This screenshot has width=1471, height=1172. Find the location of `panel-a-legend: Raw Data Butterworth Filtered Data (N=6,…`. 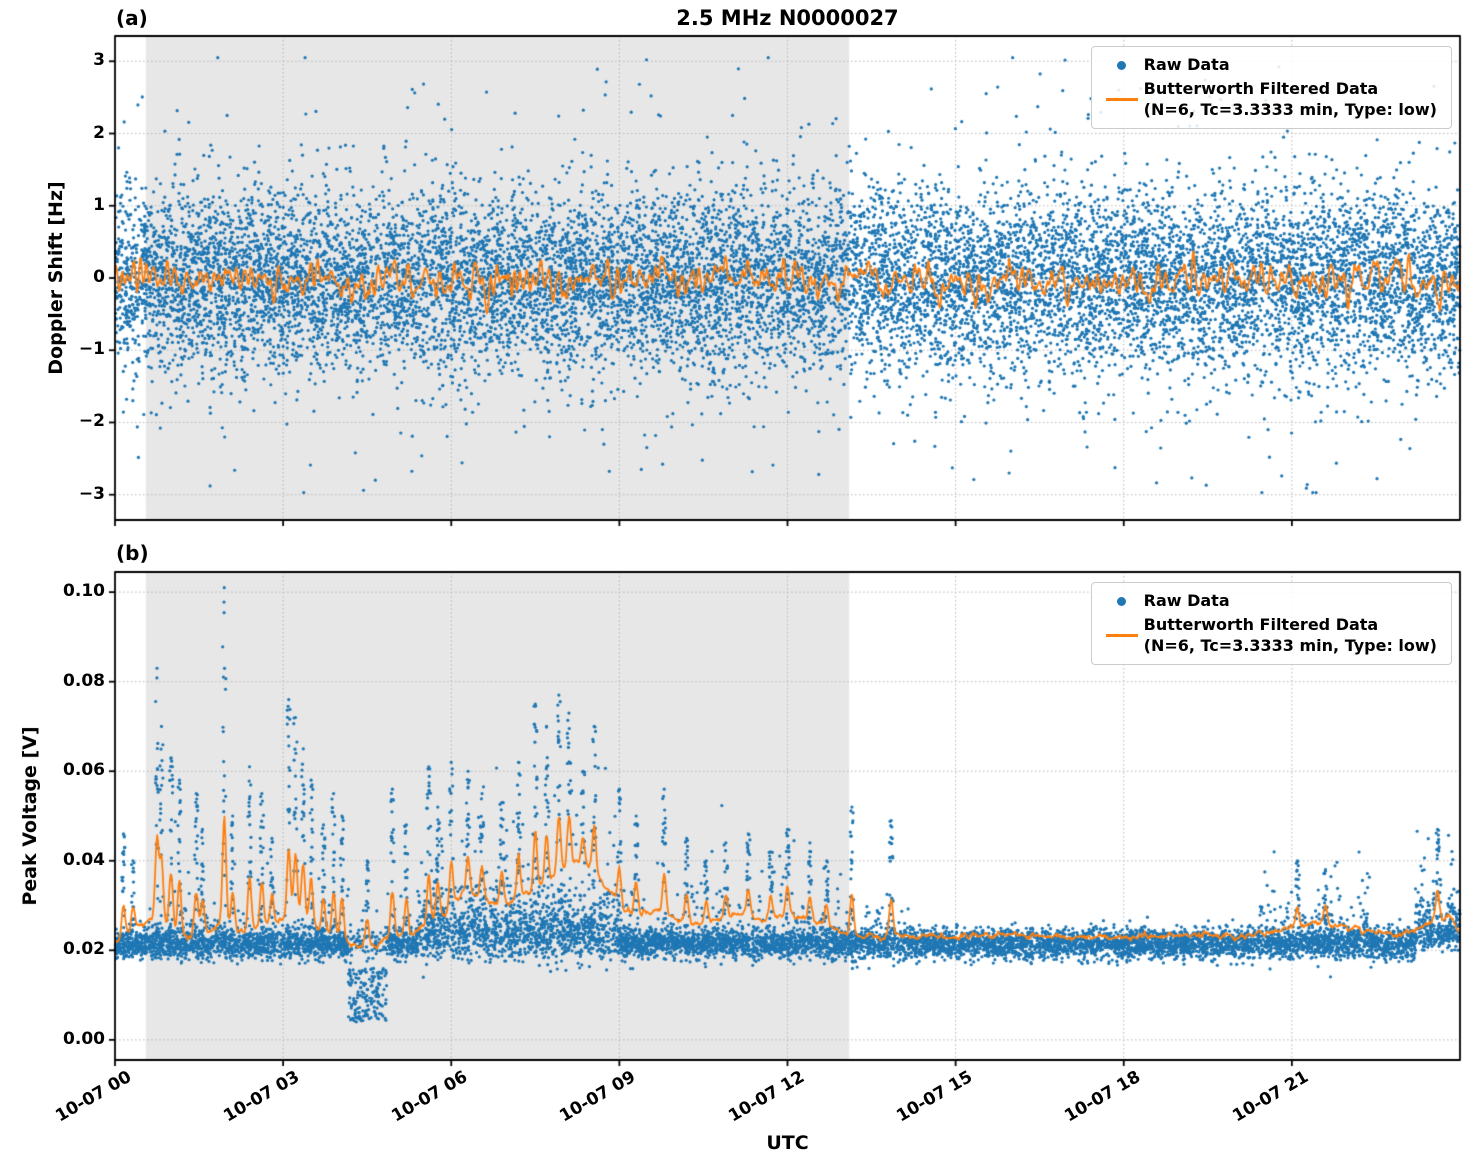

panel-a-legend: Raw Data Butterworth Filtered Data (N=6,… is located at coordinates (1271, 88).